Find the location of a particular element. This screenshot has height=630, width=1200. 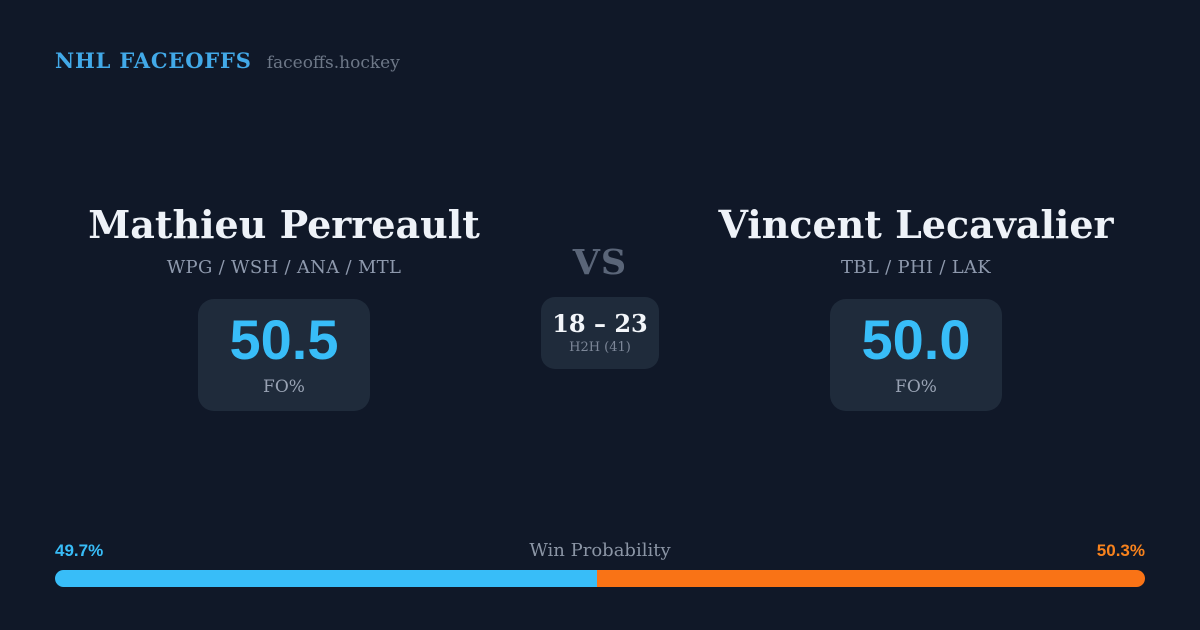

win-bar-left-segment is located at coordinates (326, 578).